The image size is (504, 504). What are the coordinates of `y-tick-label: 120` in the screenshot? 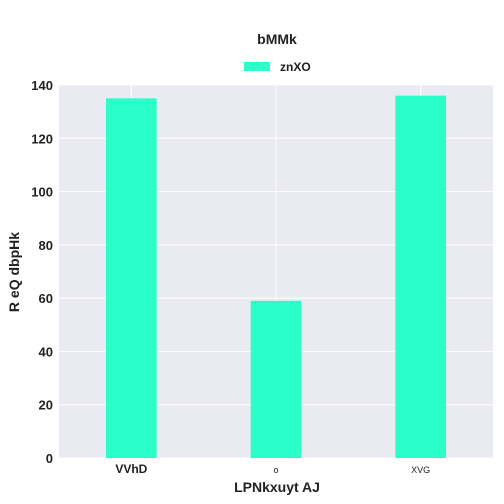 It's located at (42, 138).